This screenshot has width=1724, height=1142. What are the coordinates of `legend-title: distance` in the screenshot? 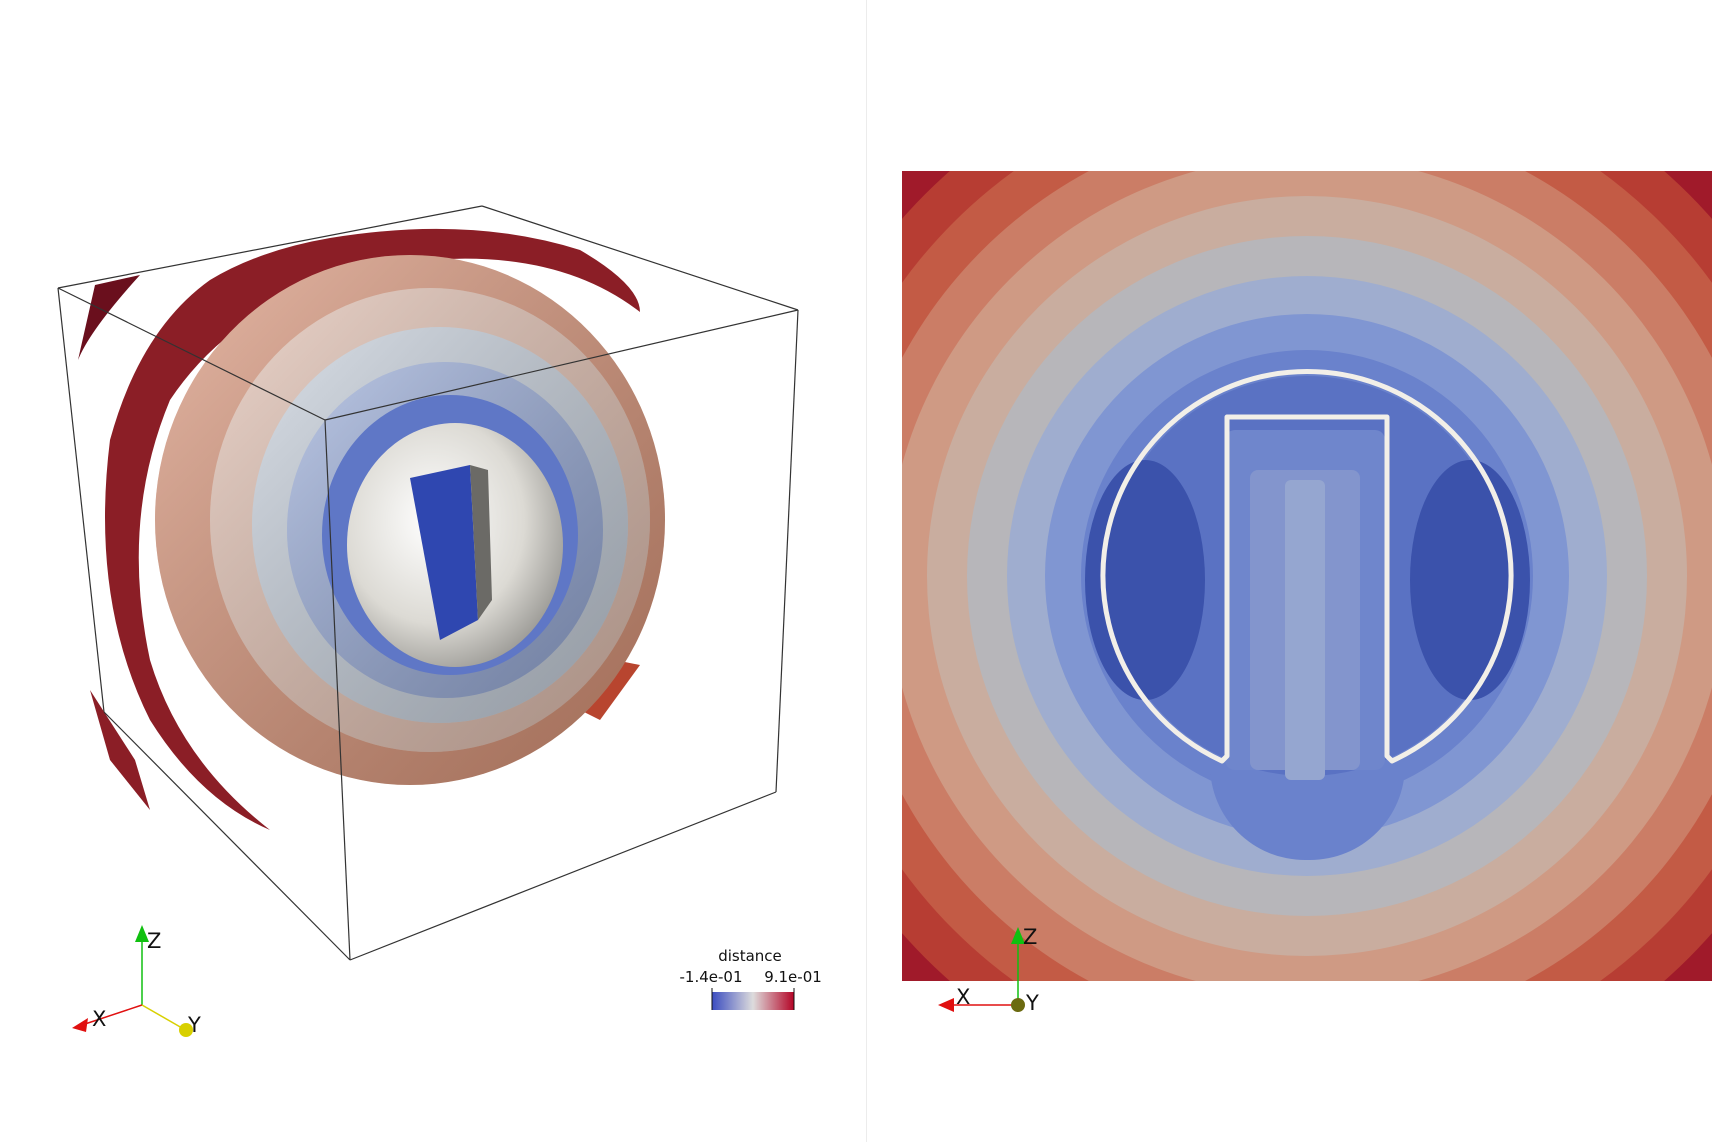 It's located at (750, 956).